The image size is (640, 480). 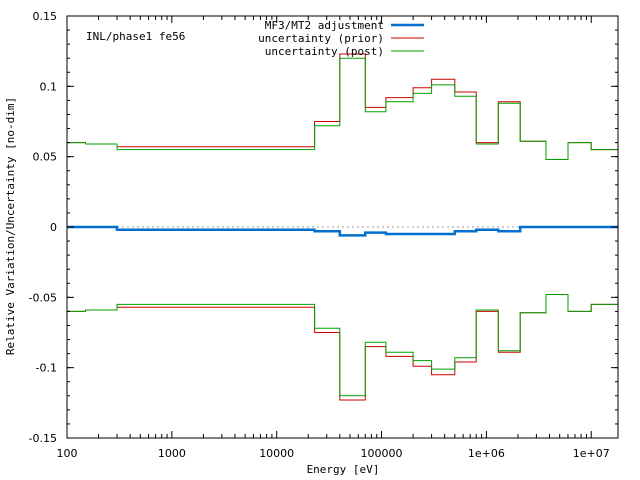 What do you see at coordinates (486, 453) in the screenshot?
I see `x-tick-label: 1e+06` at bounding box center [486, 453].